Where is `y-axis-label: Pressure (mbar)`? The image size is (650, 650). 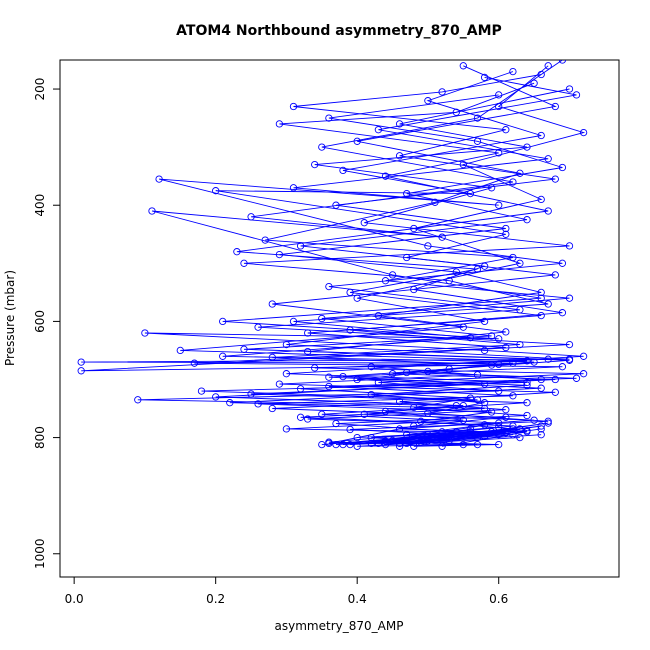 y-axis-label: Pressure (mbar) is located at coordinates (10, 318).